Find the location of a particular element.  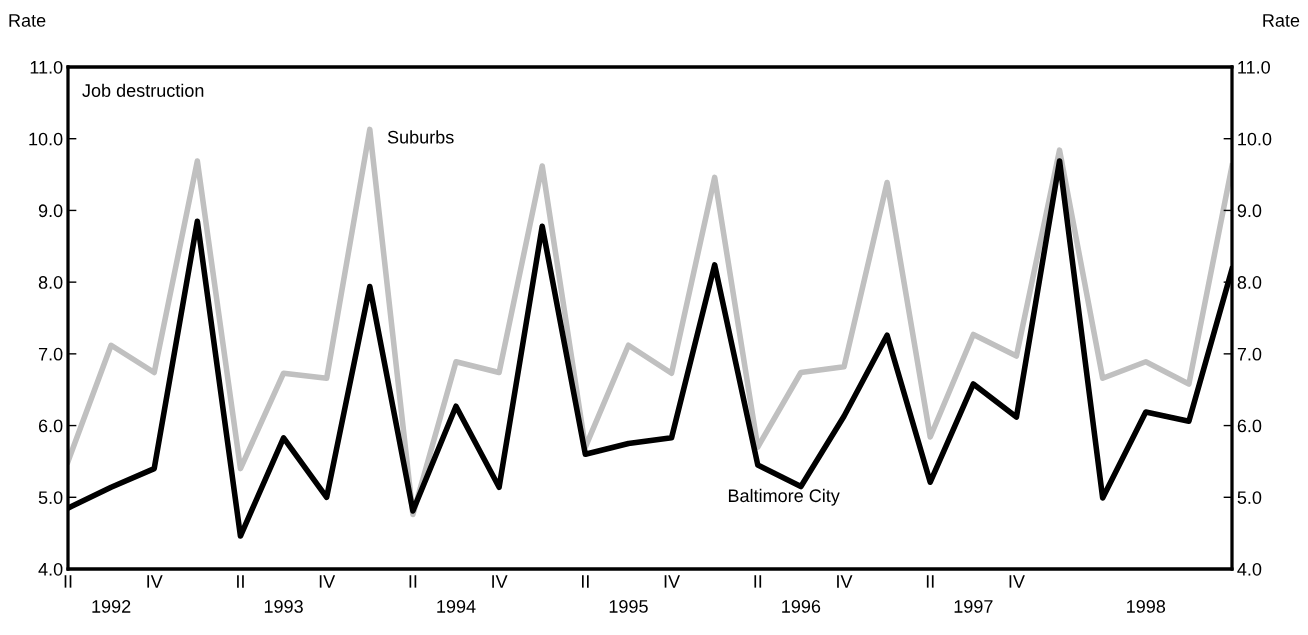

y-tick-label: 5.0 is located at coordinates (50, 498).